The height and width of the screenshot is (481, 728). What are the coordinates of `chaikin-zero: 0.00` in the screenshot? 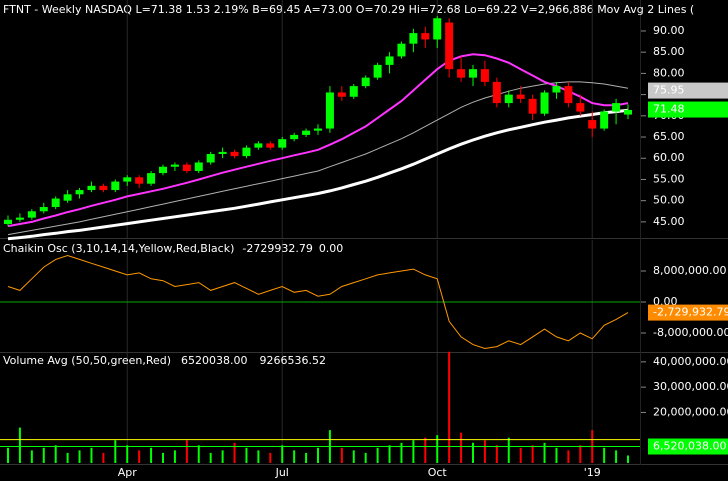 It's located at (331, 248).